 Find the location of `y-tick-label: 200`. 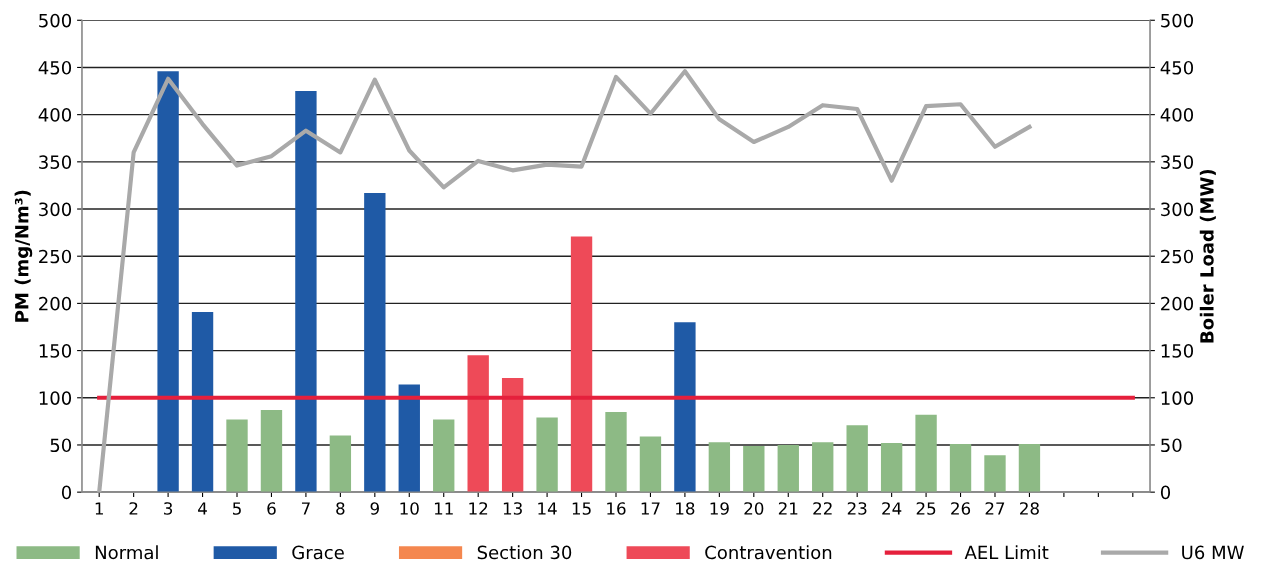

y-tick-label: 200 is located at coordinates (55, 303).